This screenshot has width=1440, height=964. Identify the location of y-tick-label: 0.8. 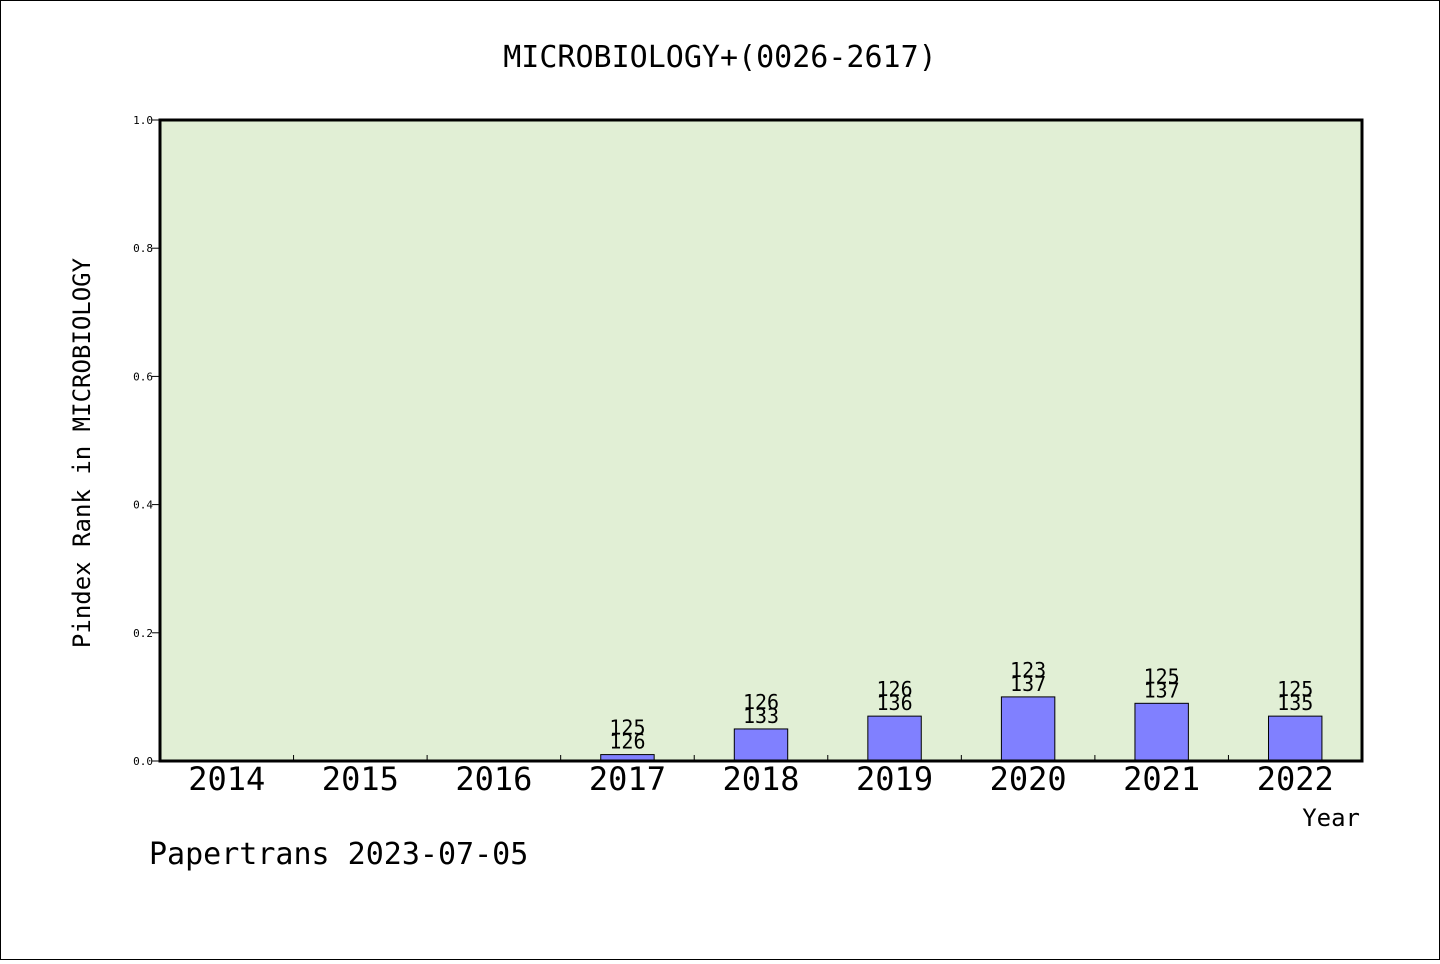
(143, 248).